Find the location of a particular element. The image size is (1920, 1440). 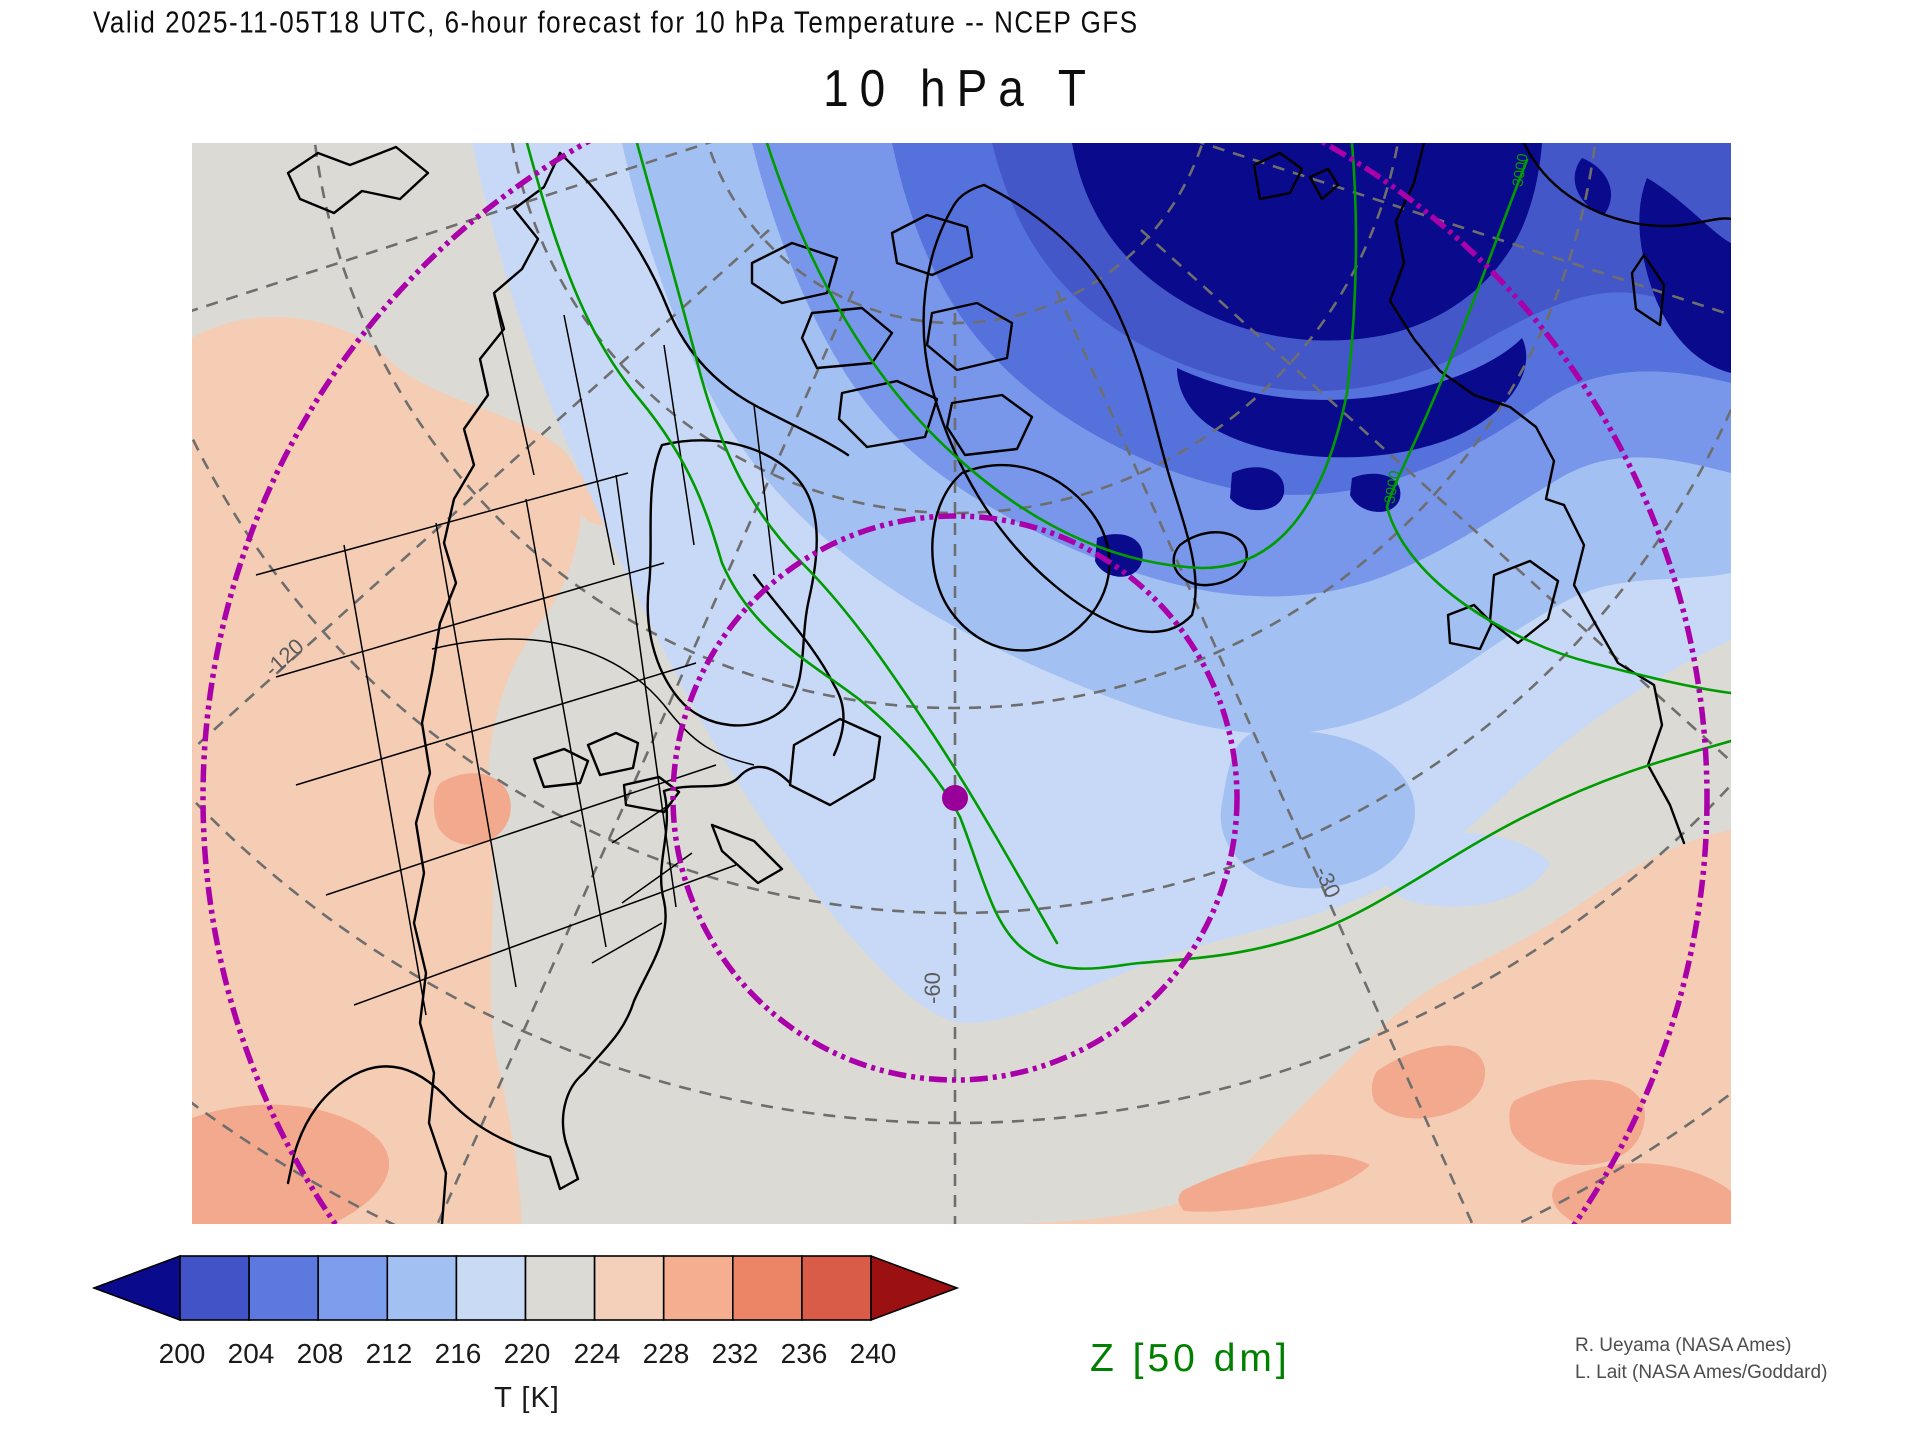

colorbar-boxes is located at coordinates (525, 1288).